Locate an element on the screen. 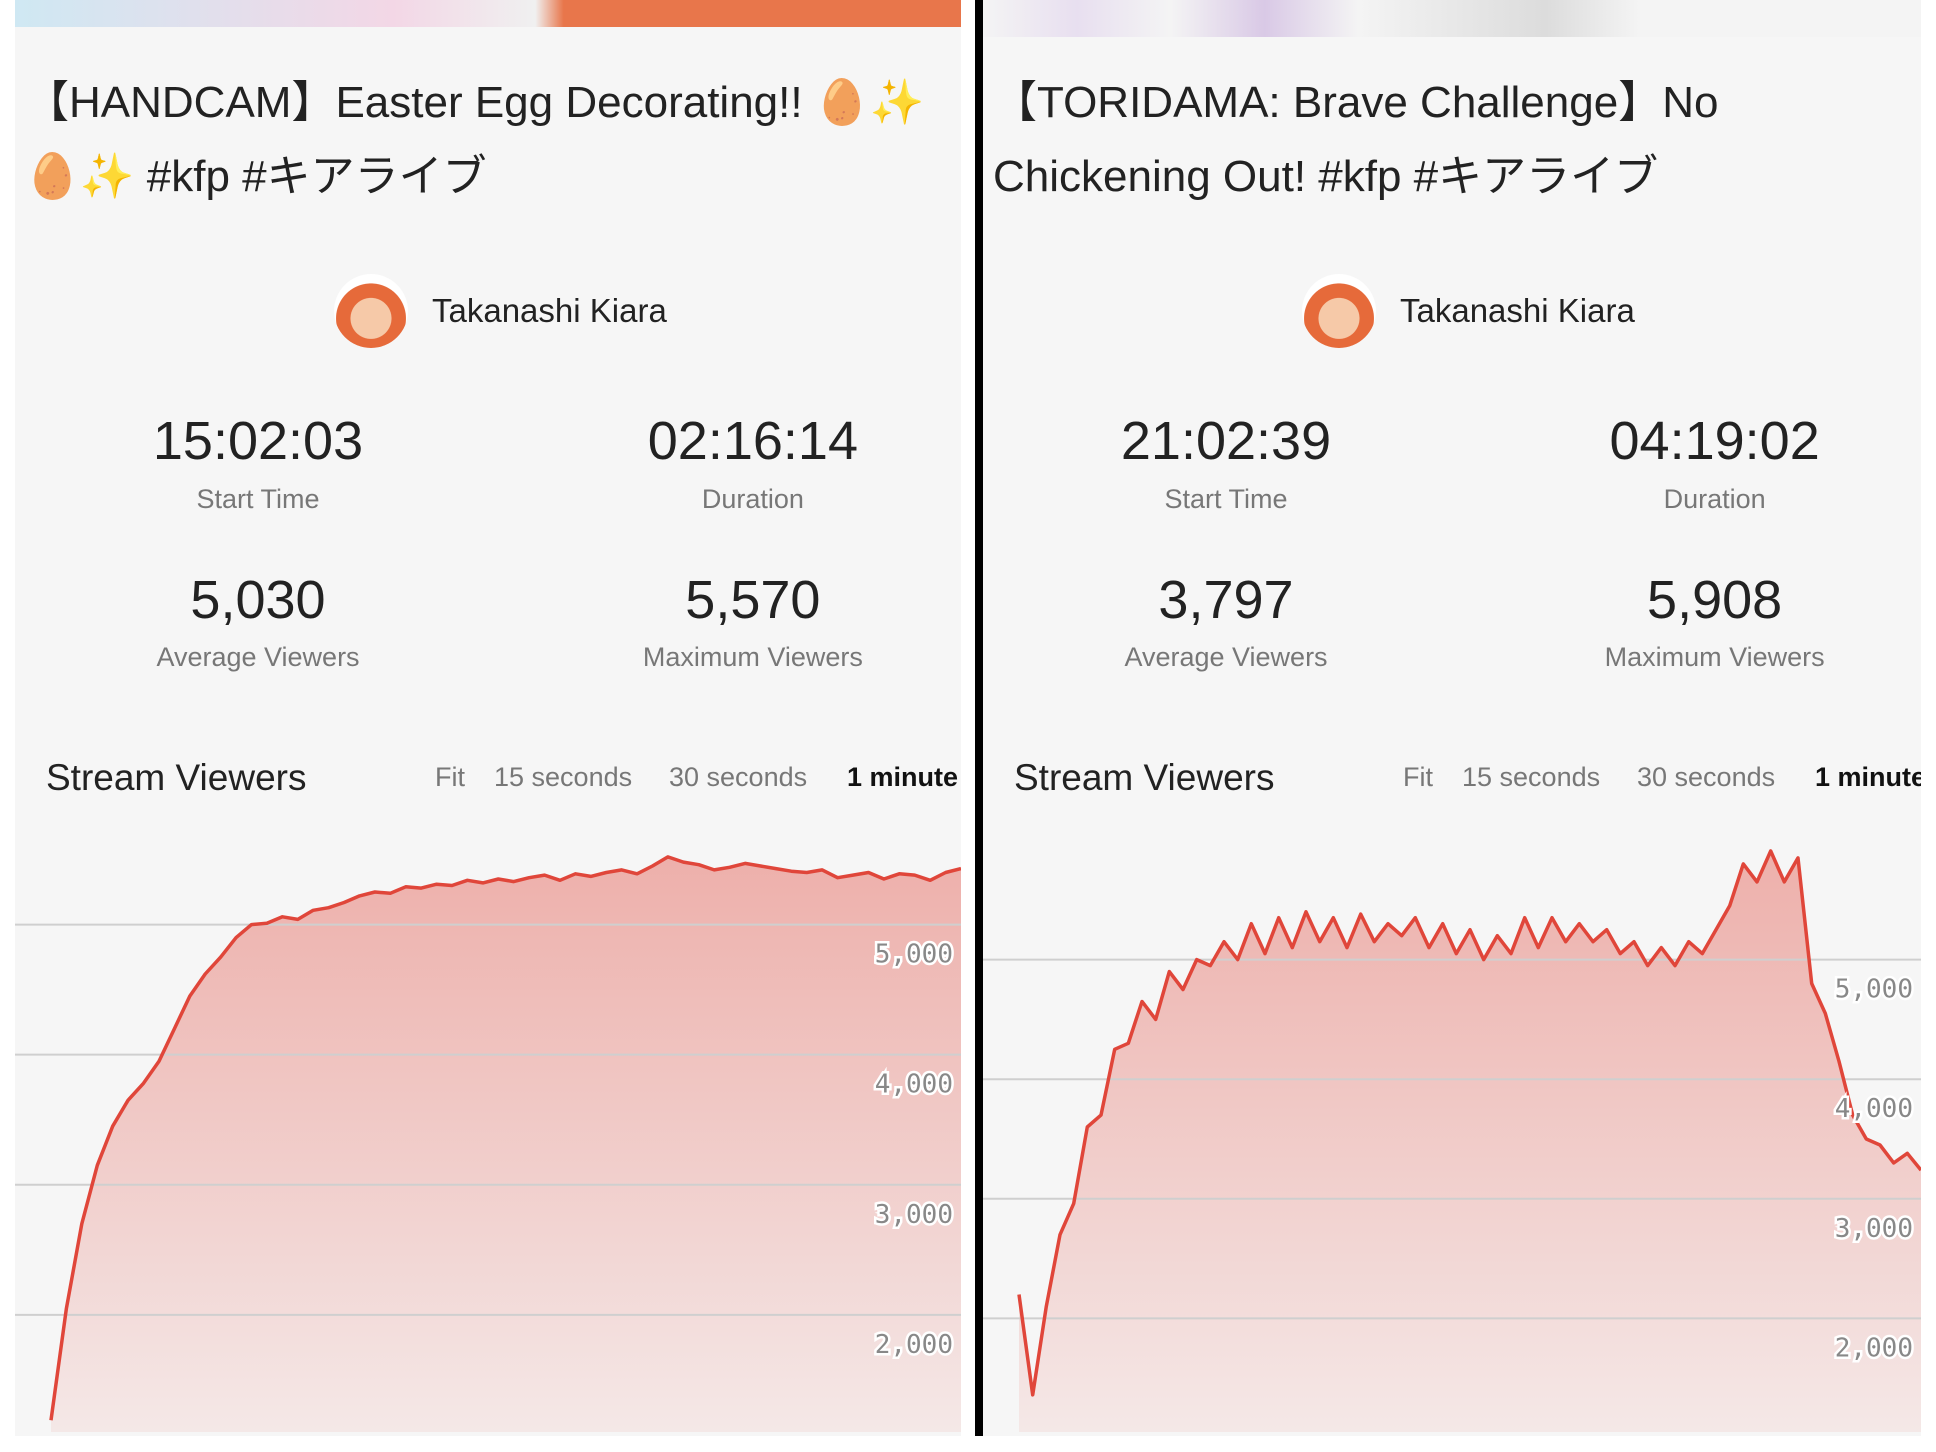 This screenshot has height=1452, width=1936. stat-value: 15:02:03 is located at coordinates (258, 441).